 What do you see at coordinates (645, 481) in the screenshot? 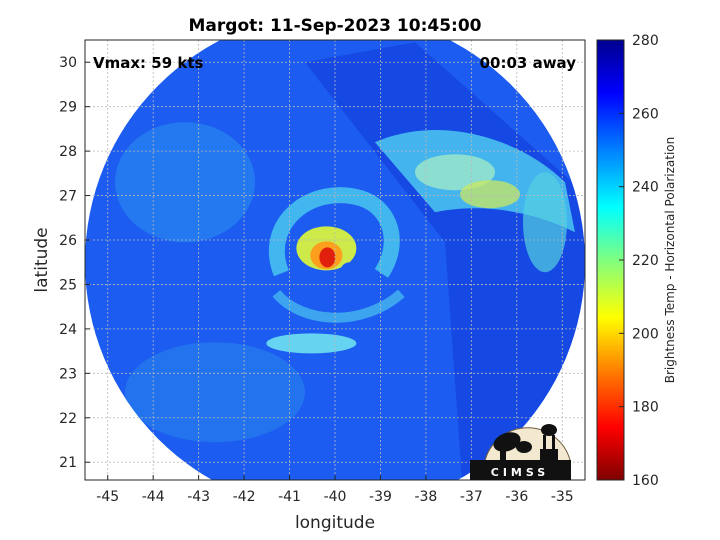
I see `colorbar-tick-label: 160` at bounding box center [645, 481].